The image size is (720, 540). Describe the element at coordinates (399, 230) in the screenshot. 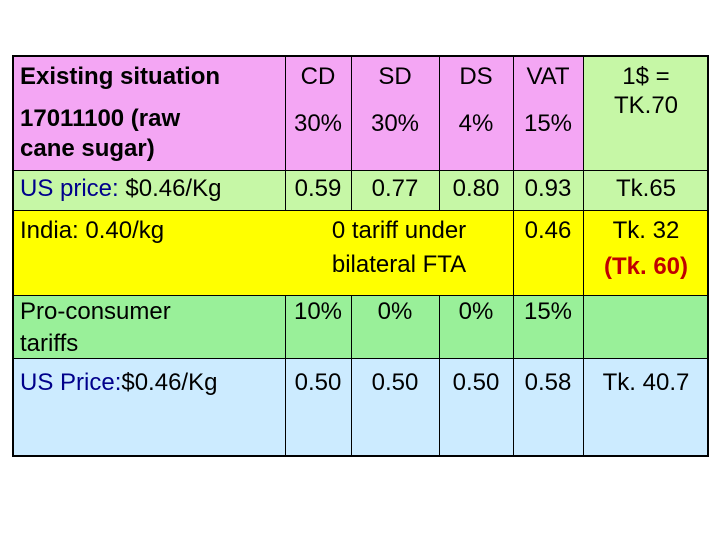

I see `fta-note-line1: 0 tariff under` at that location.